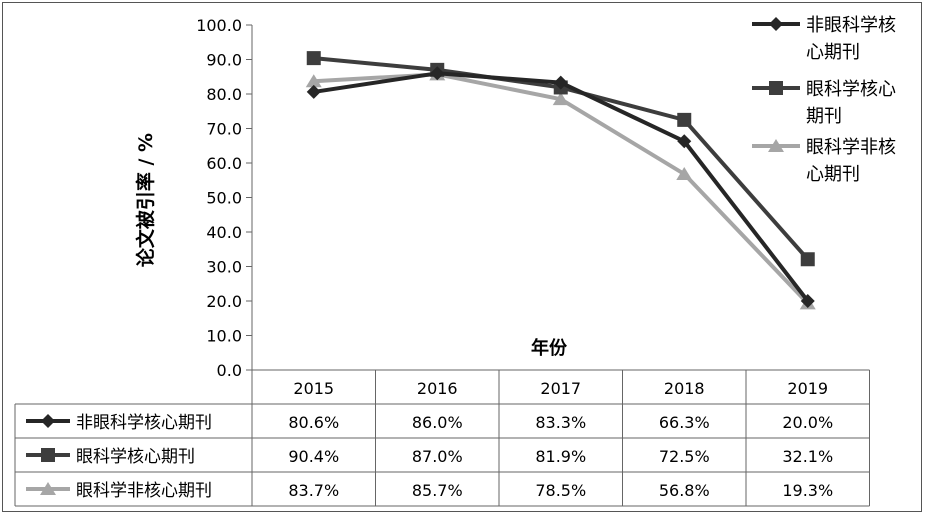 The image size is (926, 516). I want to click on legend-label: 眼科学非核, so click(851, 147).